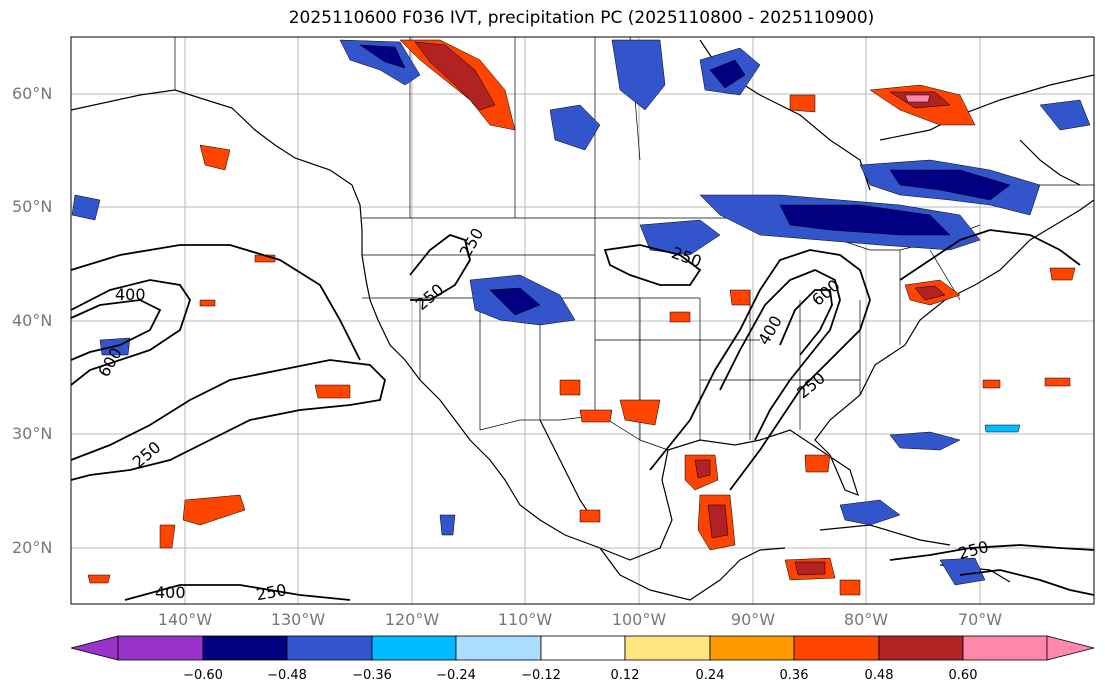  What do you see at coordinates (32, 320) in the screenshot?
I see `lat-label-40n: 40°N` at bounding box center [32, 320].